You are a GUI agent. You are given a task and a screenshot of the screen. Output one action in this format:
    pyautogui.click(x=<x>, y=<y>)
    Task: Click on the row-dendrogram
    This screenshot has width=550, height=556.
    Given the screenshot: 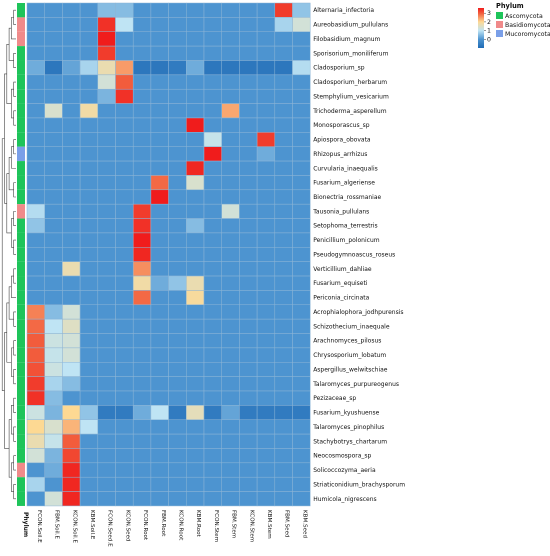 What is the action you would take?
    pyautogui.click(x=8, y=254)
    